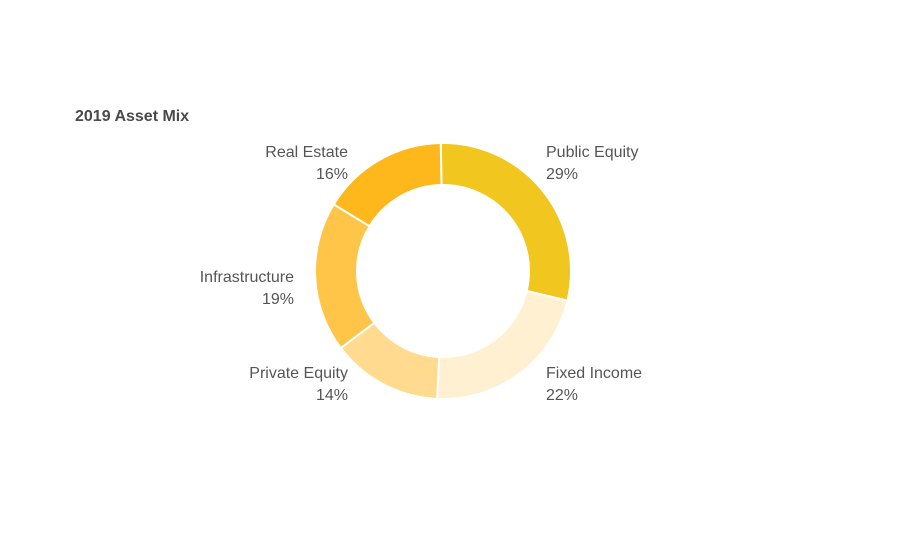 Image resolution: width=900 pixels, height=552 pixels. What do you see at coordinates (502, 344) in the screenshot?
I see `donut-slice-fixed-income` at bounding box center [502, 344].